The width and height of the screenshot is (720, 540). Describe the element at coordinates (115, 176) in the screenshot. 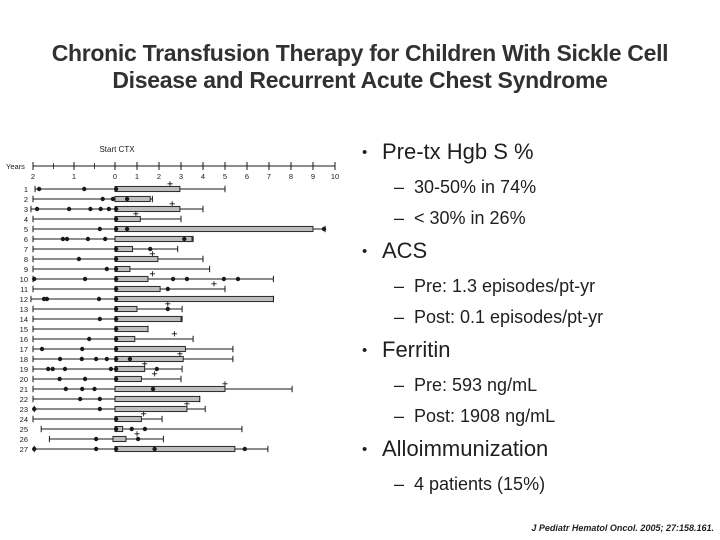

I see `axis-tick-label: 0` at that location.